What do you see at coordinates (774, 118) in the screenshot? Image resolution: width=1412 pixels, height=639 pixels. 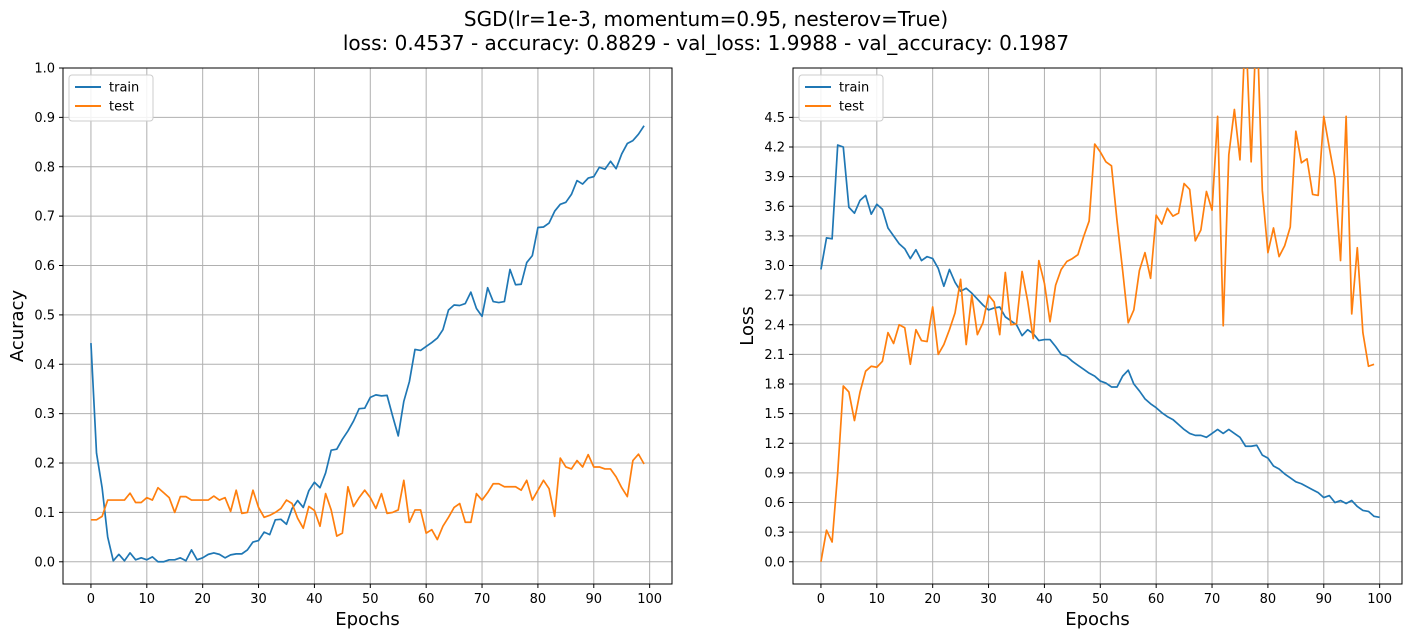 I see `y-tick-label: 4.5` at bounding box center [774, 118].